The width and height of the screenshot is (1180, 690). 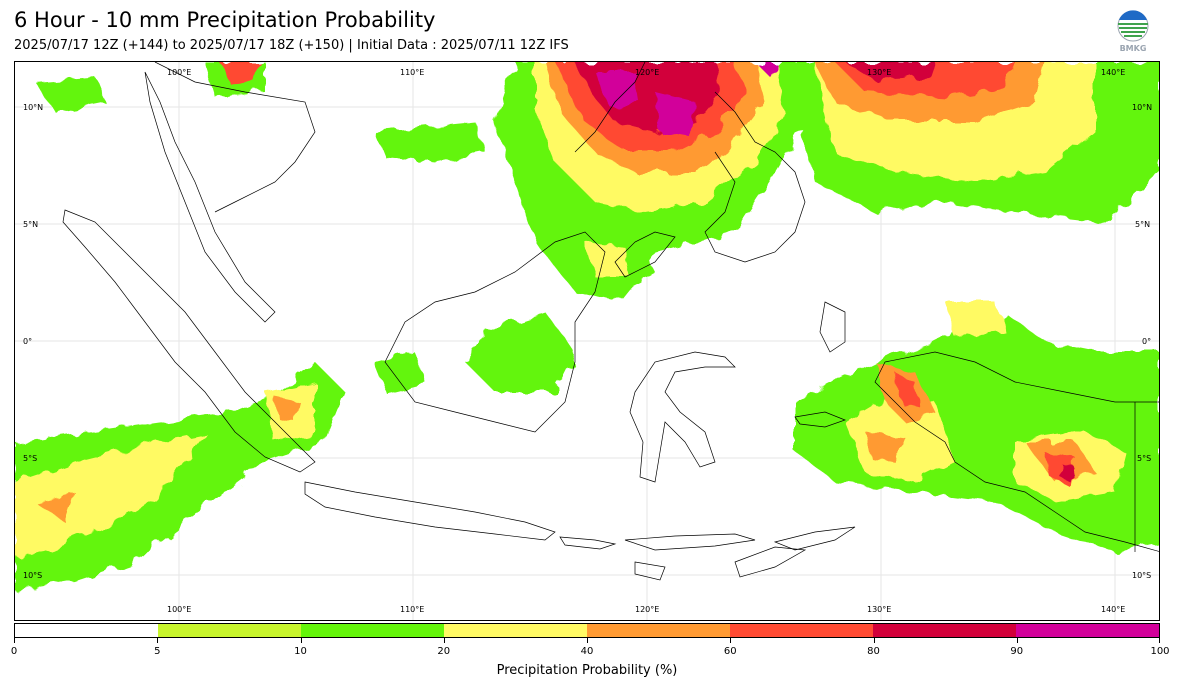 What do you see at coordinates (300, 651) in the screenshot?
I see `colorbar-tick-label: 10` at bounding box center [300, 651].